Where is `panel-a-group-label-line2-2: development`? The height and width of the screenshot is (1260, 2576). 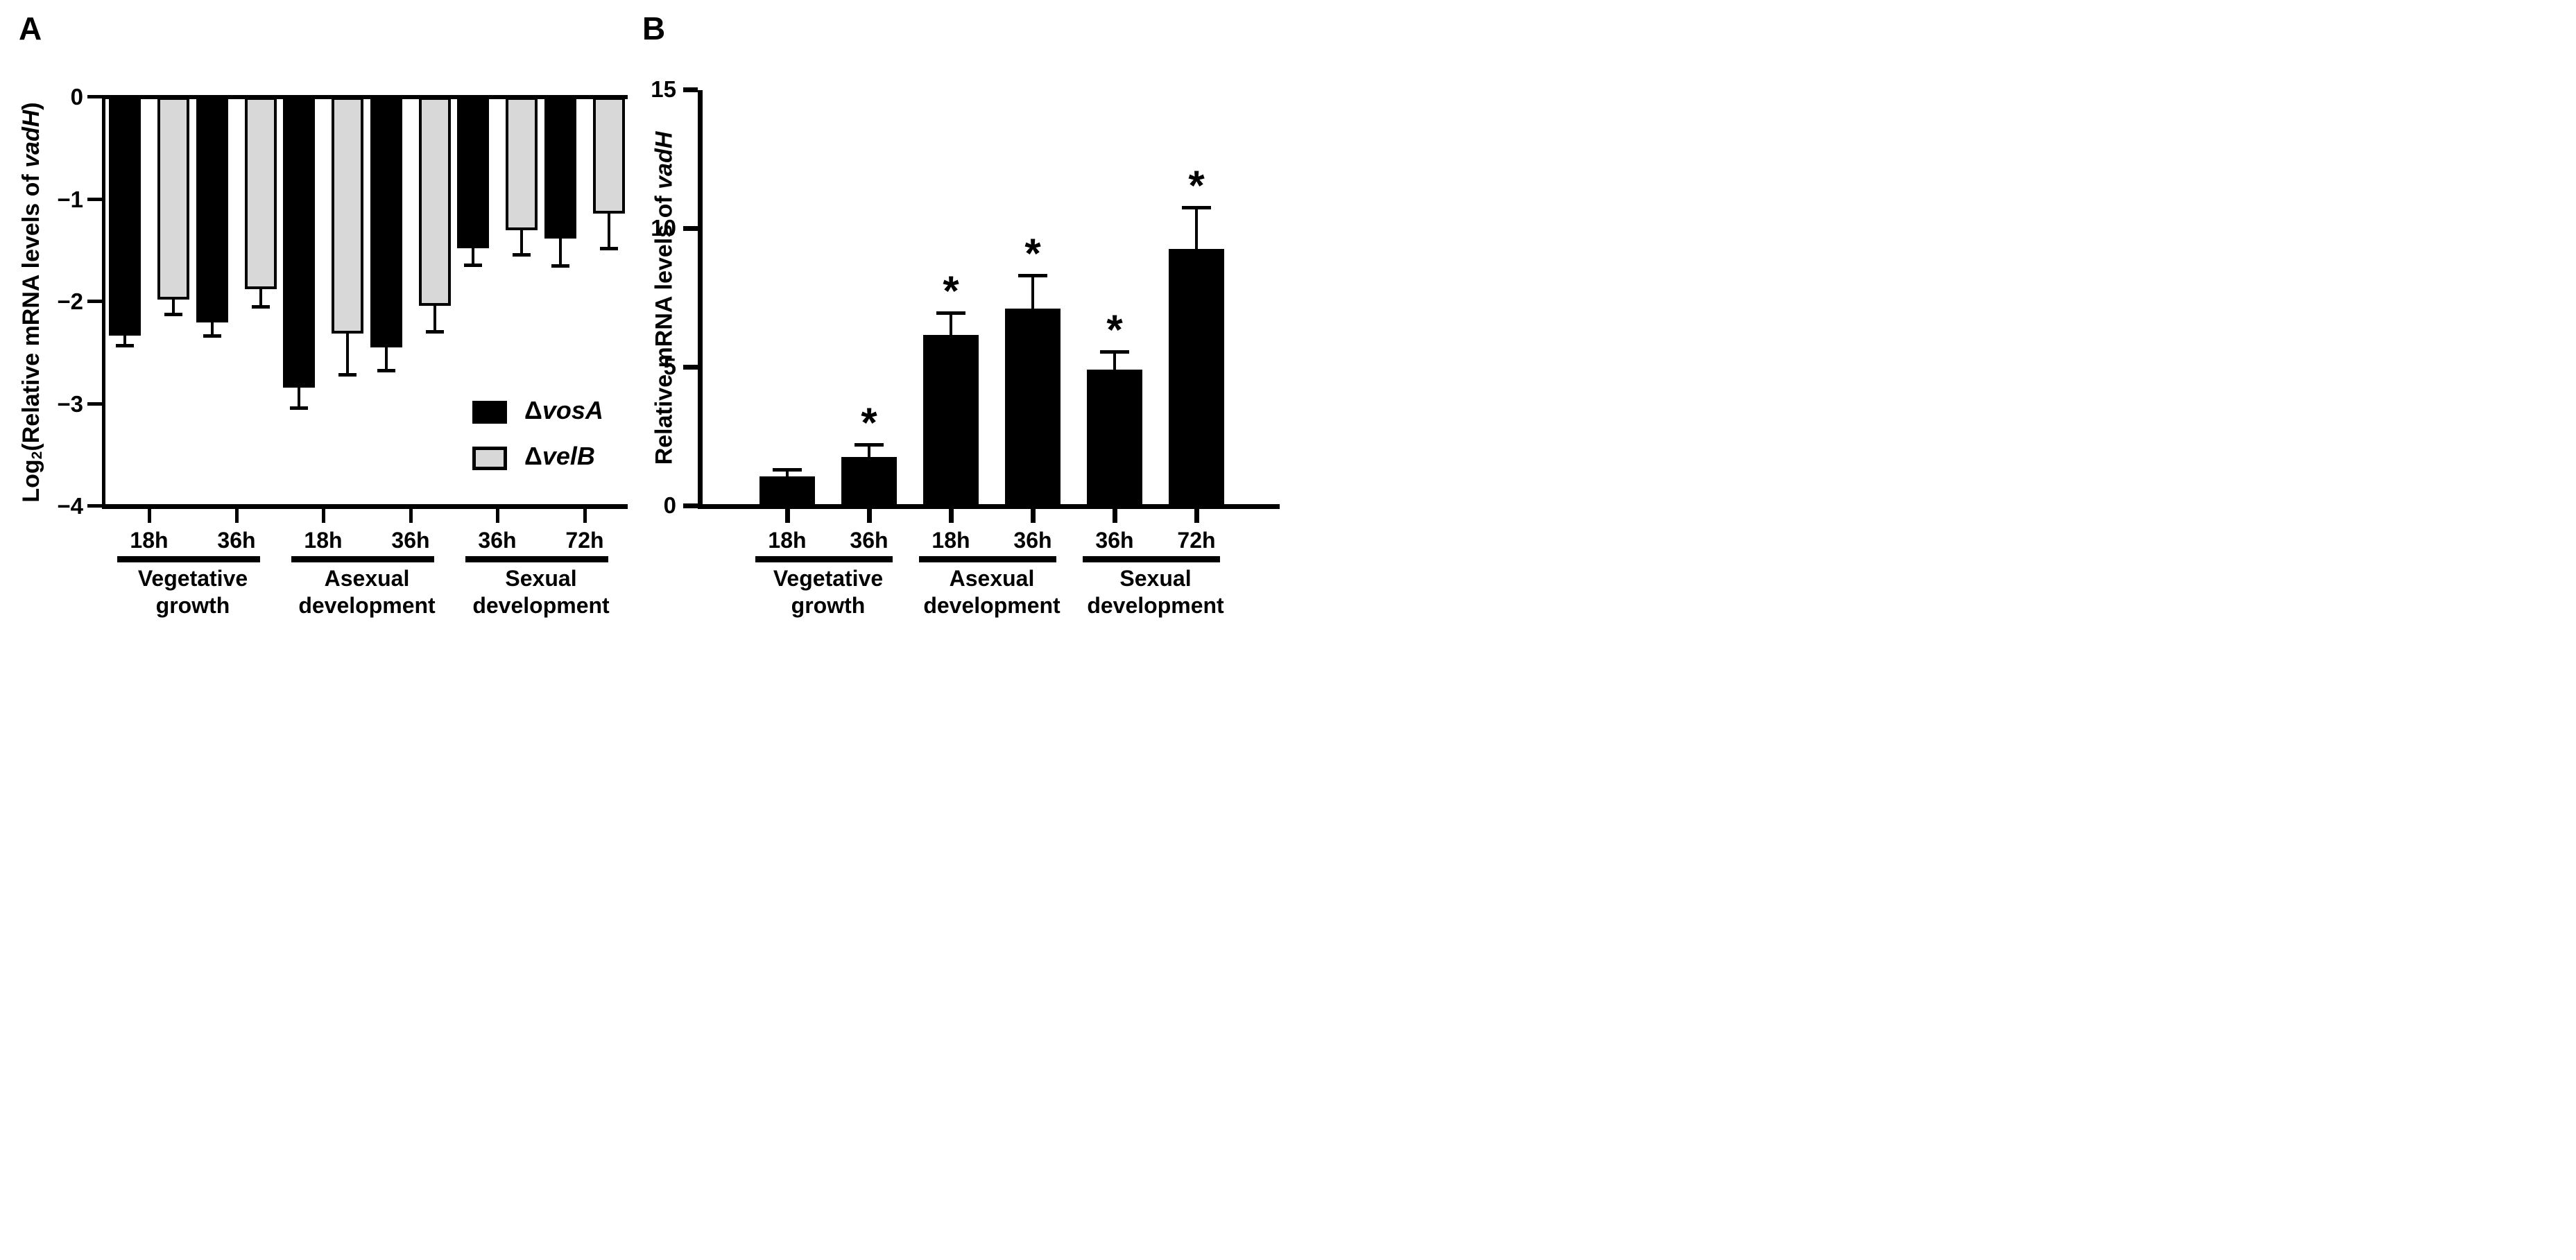 panel-a-group-label-line2-2: development is located at coordinates (541, 606).